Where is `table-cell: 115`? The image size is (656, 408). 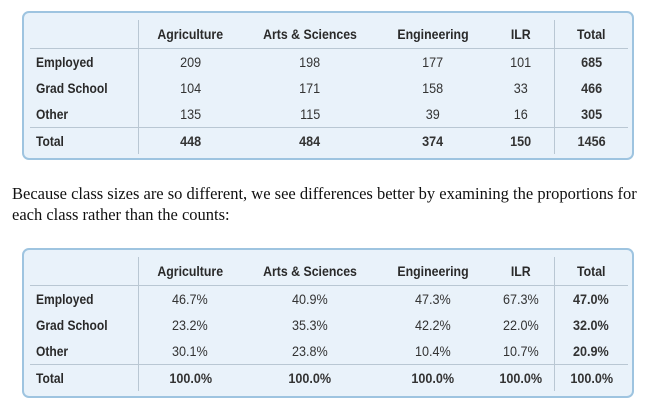
table-cell: 115 is located at coordinates (310, 114).